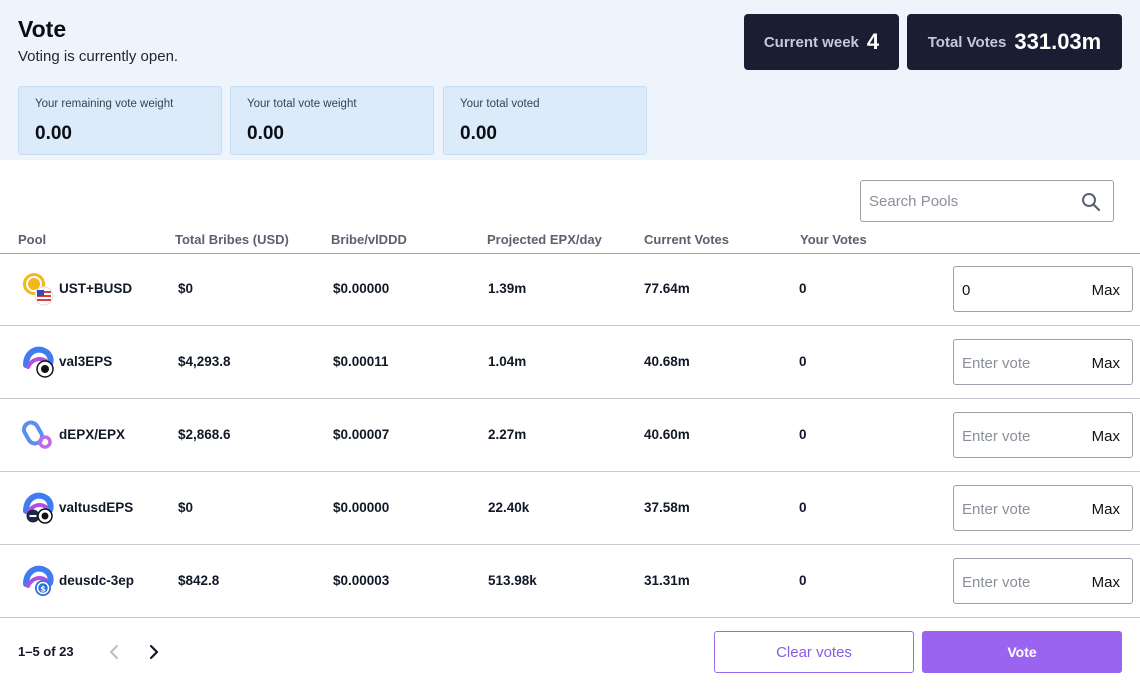 The image size is (1140, 691). What do you see at coordinates (873, 41) in the screenshot?
I see `current-week-value: 4` at bounding box center [873, 41].